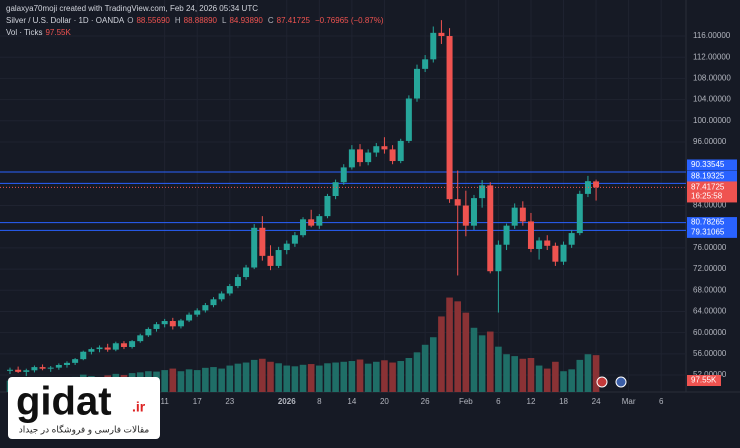 The height and width of the screenshot is (448, 740). What do you see at coordinates (64, 402) in the screenshot?
I see `watermark-name: gidat` at bounding box center [64, 402].